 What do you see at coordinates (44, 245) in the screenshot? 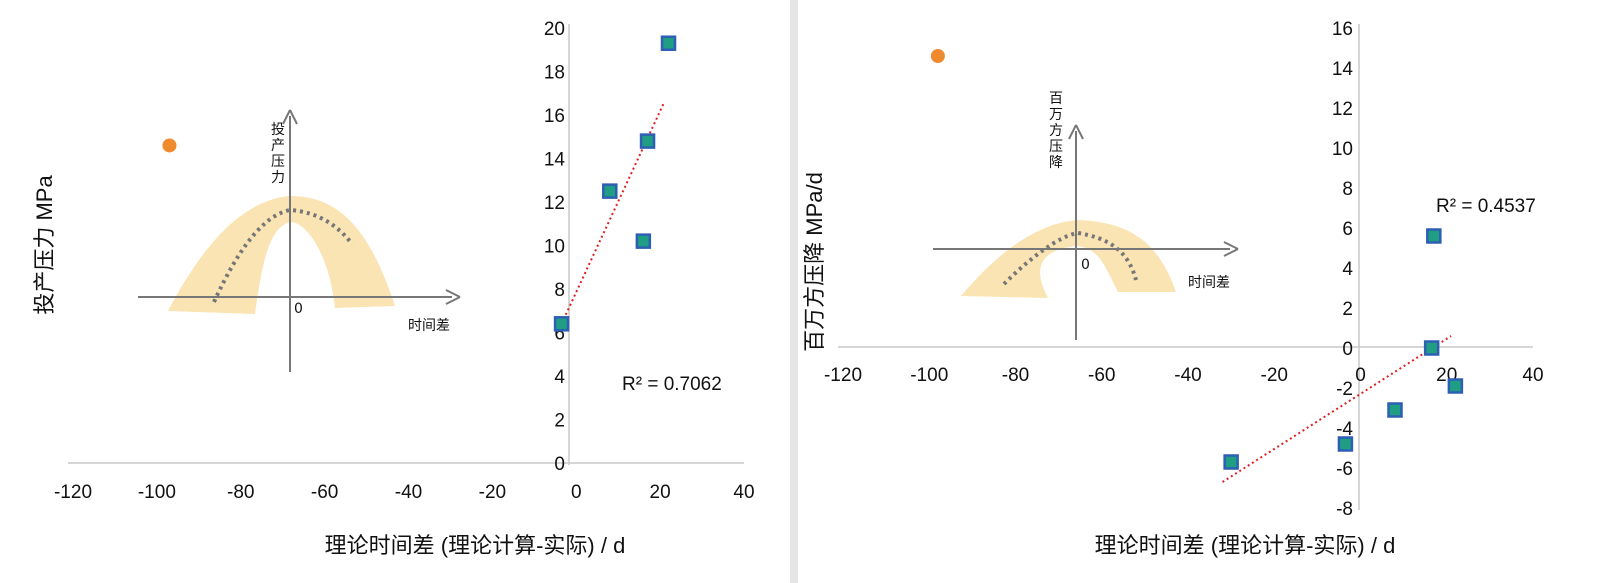
I see `y-axis-title: 投产压力 MPa` at bounding box center [44, 245].